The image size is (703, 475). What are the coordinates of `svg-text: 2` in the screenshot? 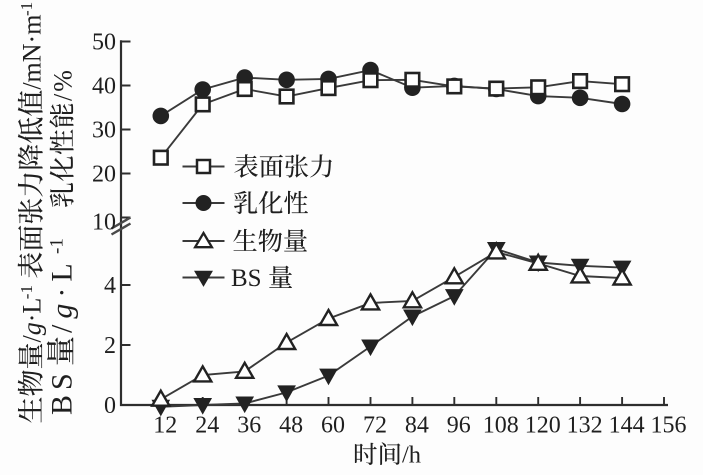 It's located at (110, 346).